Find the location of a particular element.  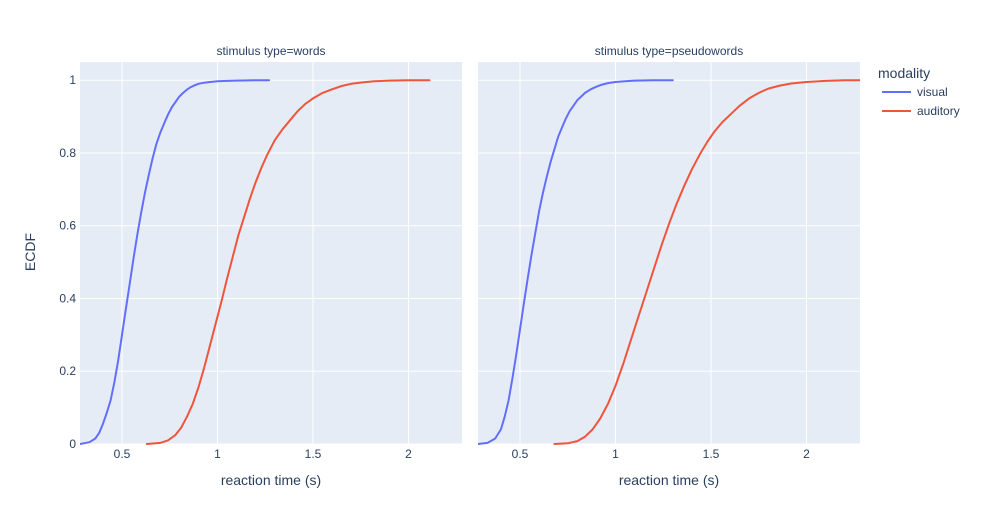

y-tick-label: 0.2 is located at coordinates (67, 371).